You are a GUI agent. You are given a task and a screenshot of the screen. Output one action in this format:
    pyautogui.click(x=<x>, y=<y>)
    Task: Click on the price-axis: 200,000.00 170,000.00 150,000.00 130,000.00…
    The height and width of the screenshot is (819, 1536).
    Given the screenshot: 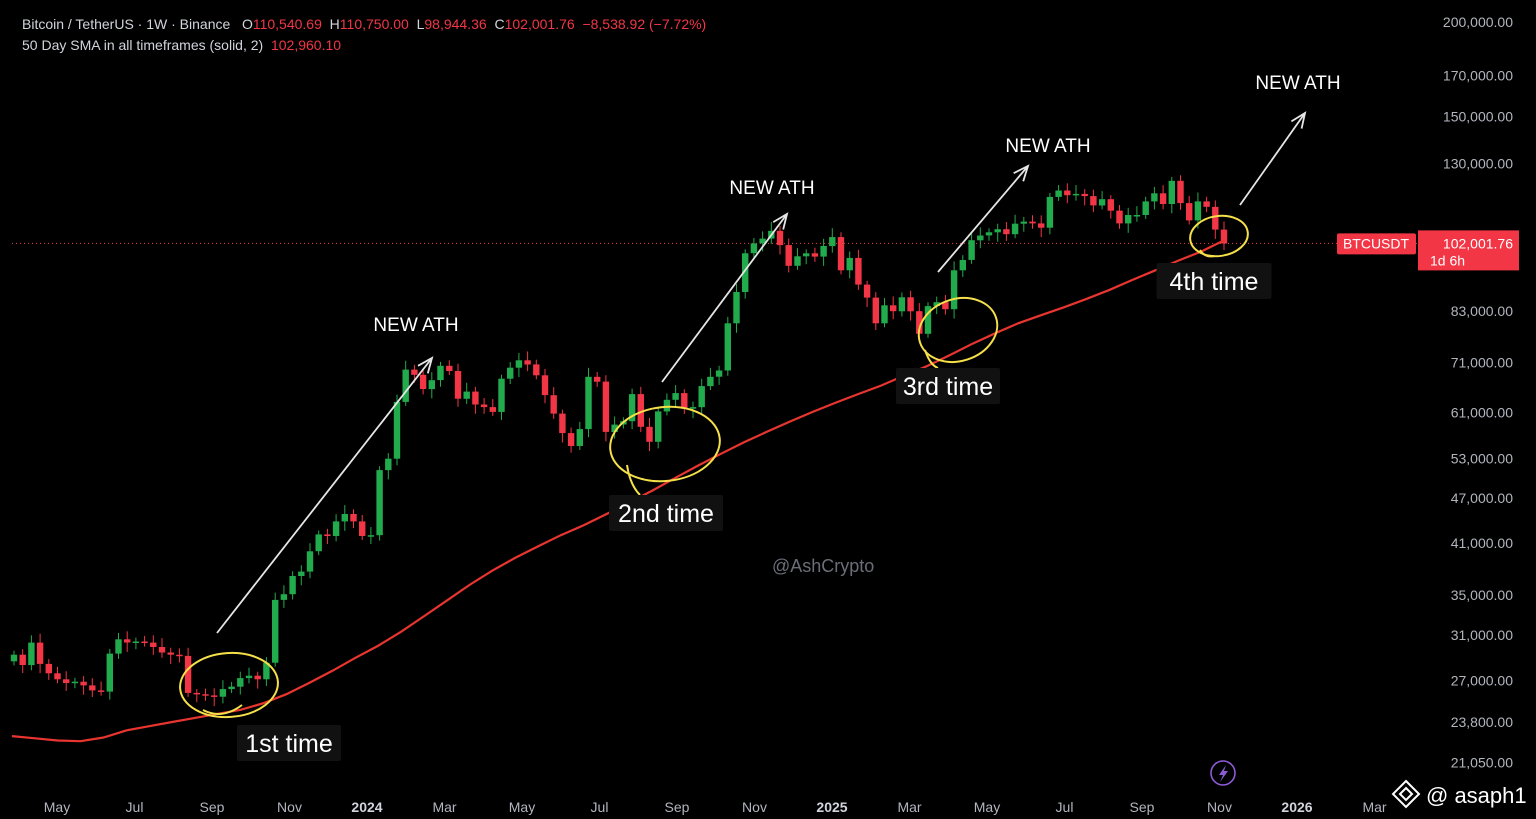 What is the action you would take?
    pyautogui.click(x=1478, y=392)
    